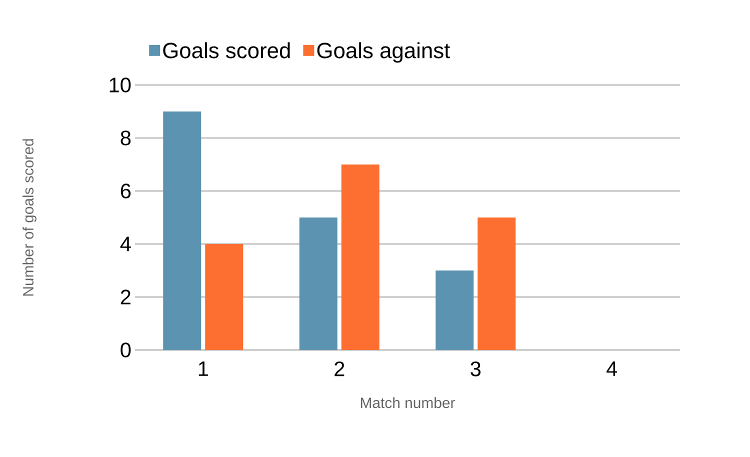  What do you see at coordinates (475, 369) in the screenshot?
I see `x-tick-label: 3` at bounding box center [475, 369].